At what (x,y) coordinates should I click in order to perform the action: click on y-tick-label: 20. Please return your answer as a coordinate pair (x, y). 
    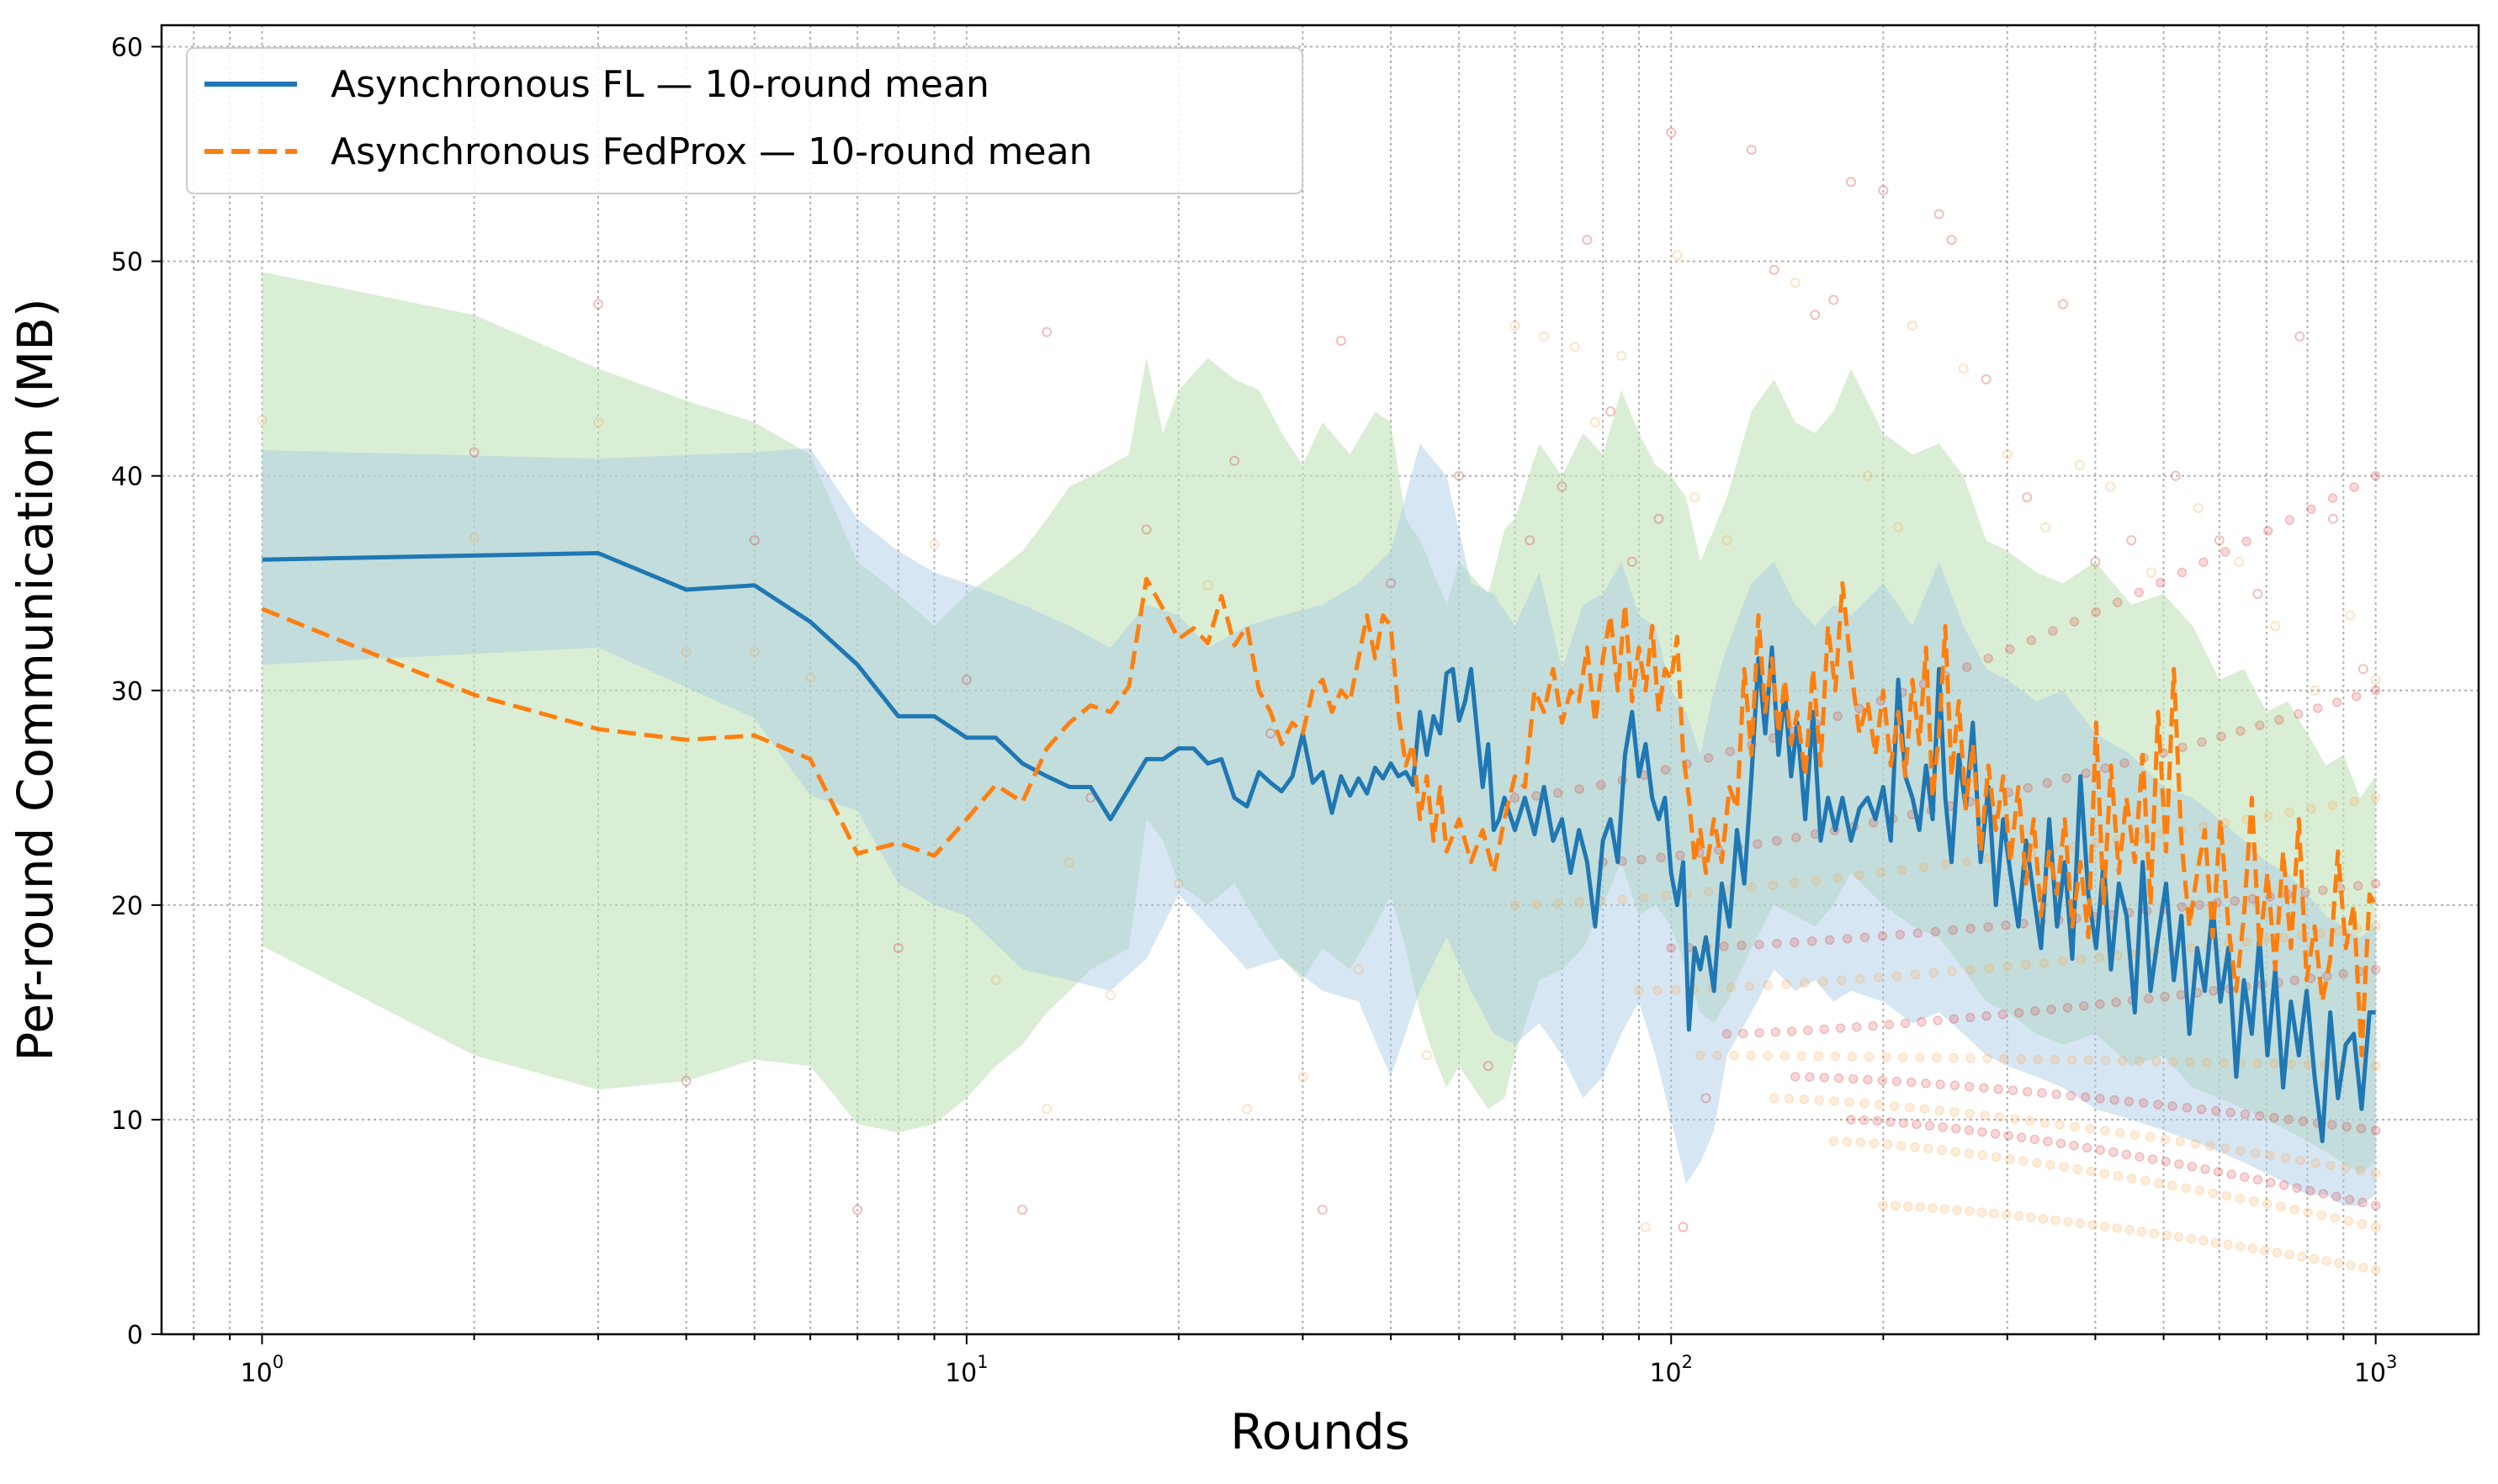
    Looking at the image, I should click on (127, 906).